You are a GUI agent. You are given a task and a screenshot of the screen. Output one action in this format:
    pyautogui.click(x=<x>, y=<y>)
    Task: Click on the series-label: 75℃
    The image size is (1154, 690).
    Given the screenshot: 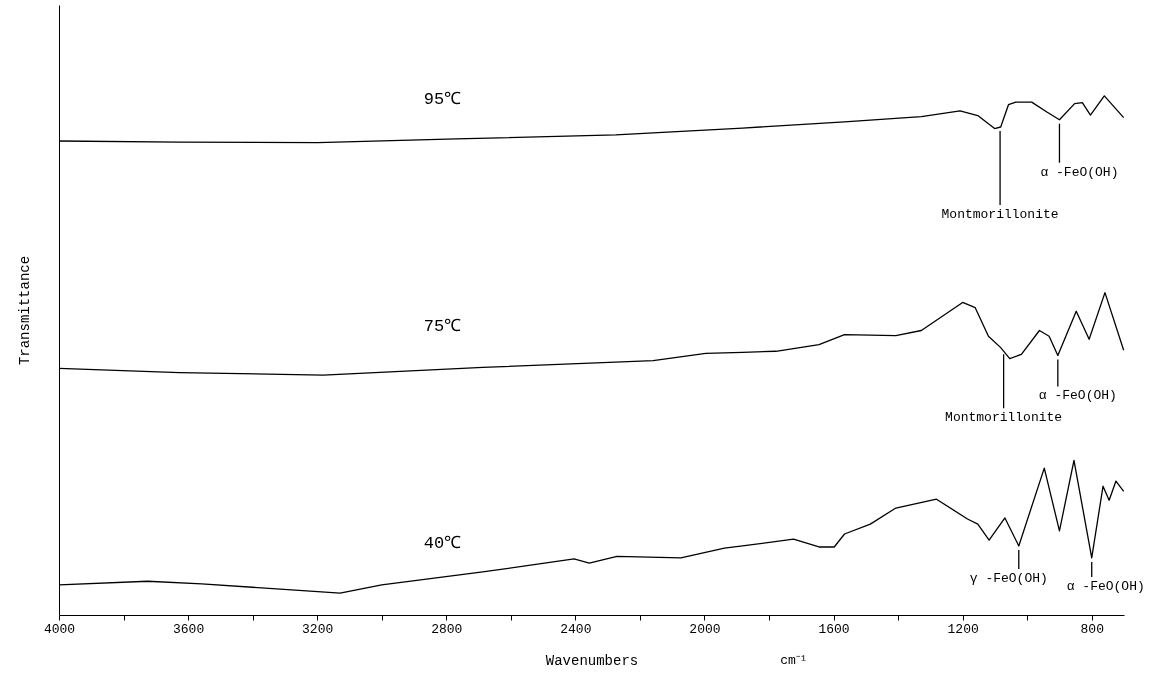 What is the action you would take?
    pyautogui.click(x=442, y=327)
    